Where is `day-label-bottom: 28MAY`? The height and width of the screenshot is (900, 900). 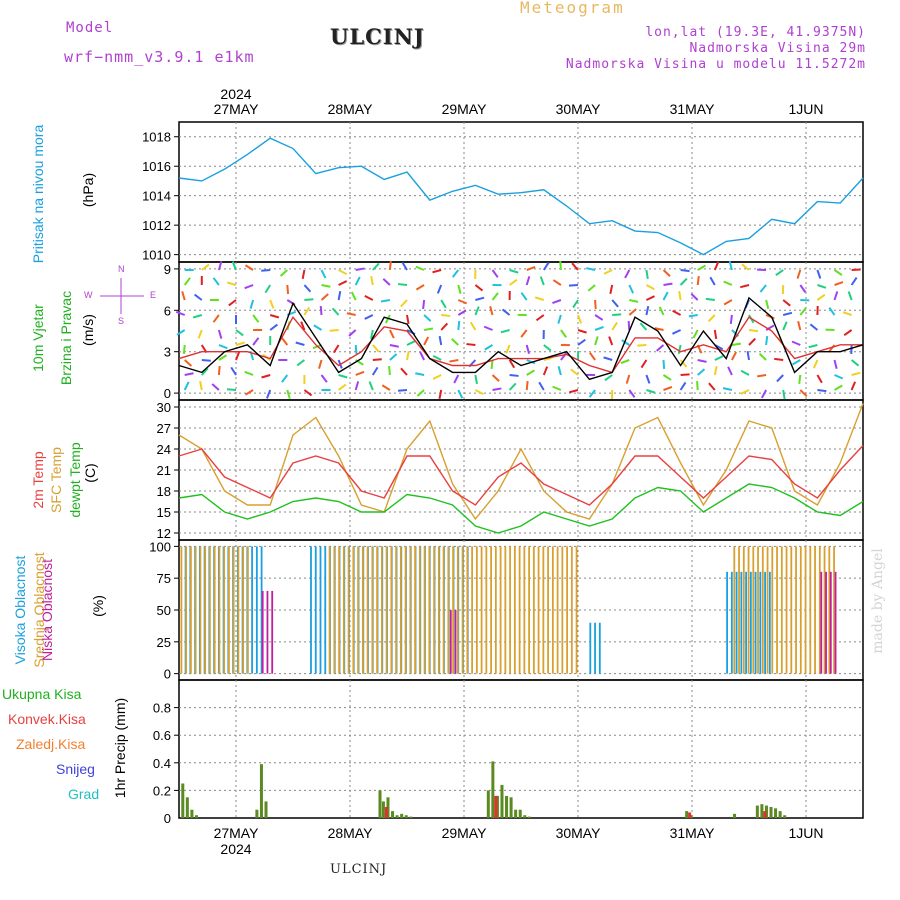 day-label-bottom: 28MAY is located at coordinates (351, 833).